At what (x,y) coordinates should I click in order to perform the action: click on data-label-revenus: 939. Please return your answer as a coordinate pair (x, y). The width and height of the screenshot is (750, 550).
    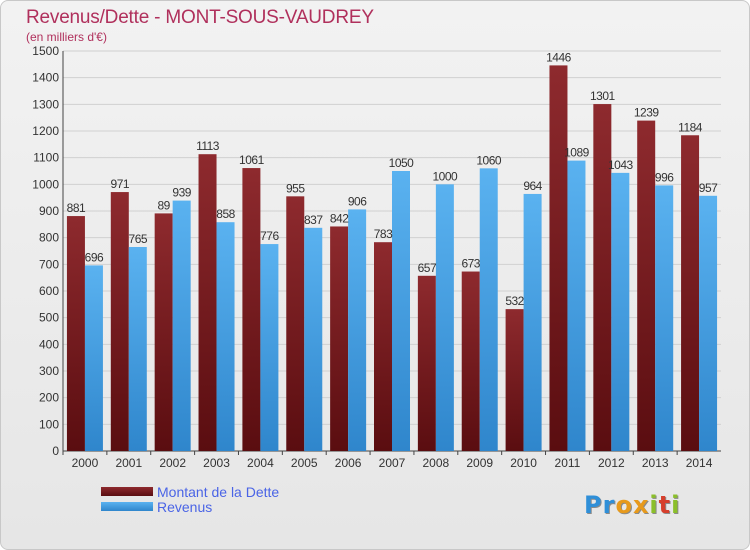
    Looking at the image, I should click on (181, 193).